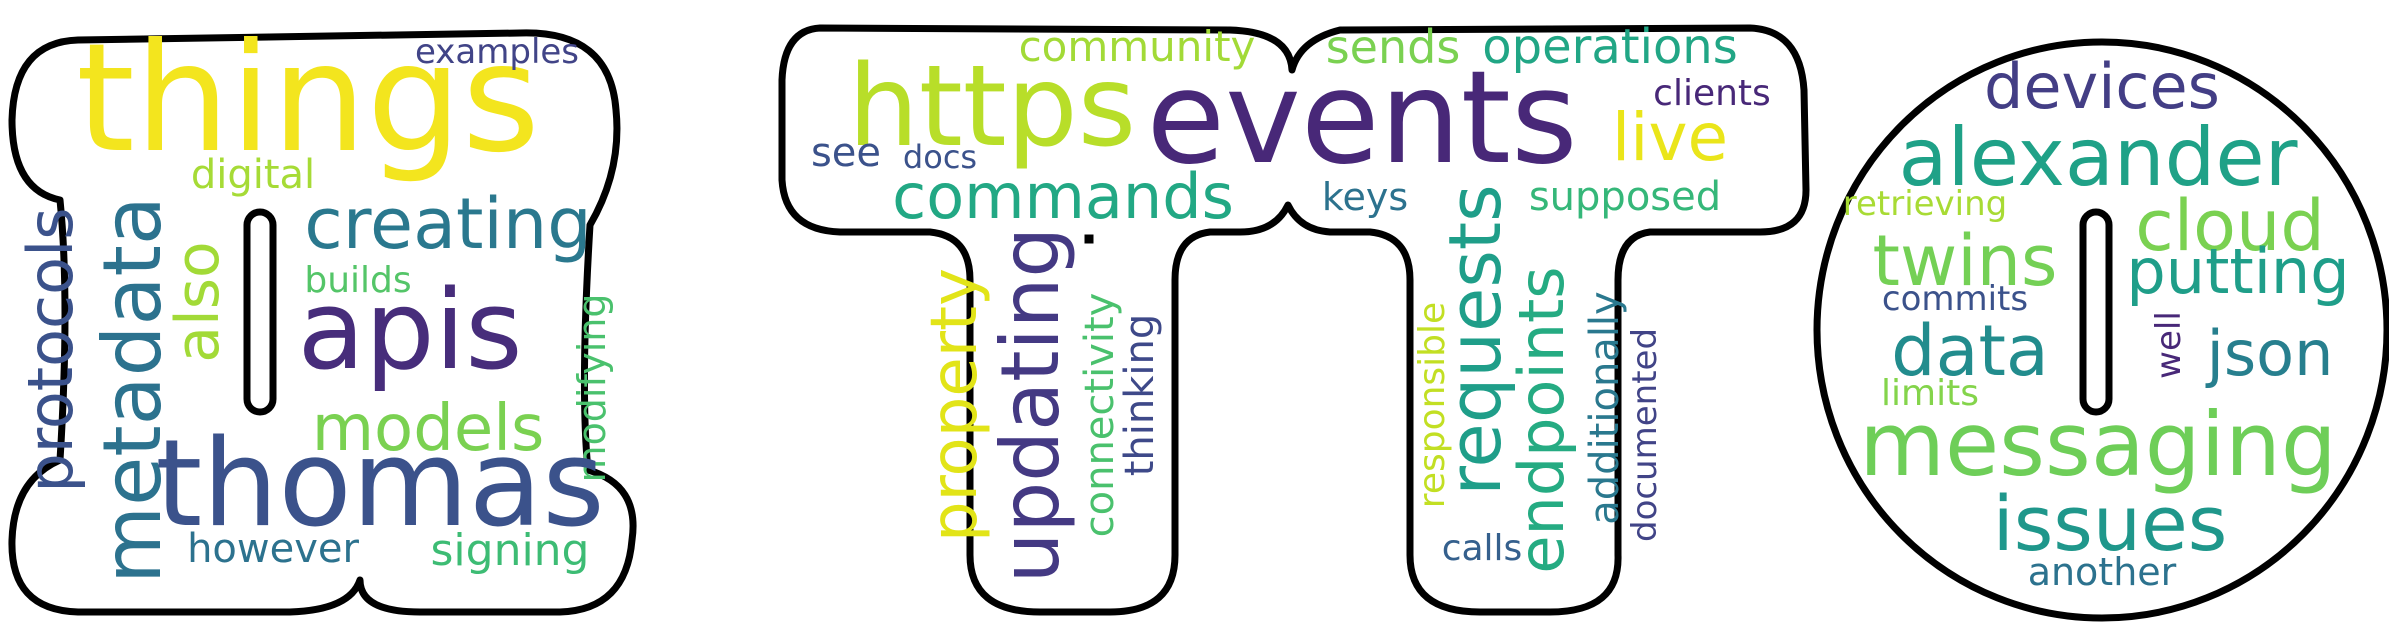 This screenshot has width=2389, height=630. What do you see at coordinates (428, 429) in the screenshot?
I see `word-models: models` at bounding box center [428, 429].